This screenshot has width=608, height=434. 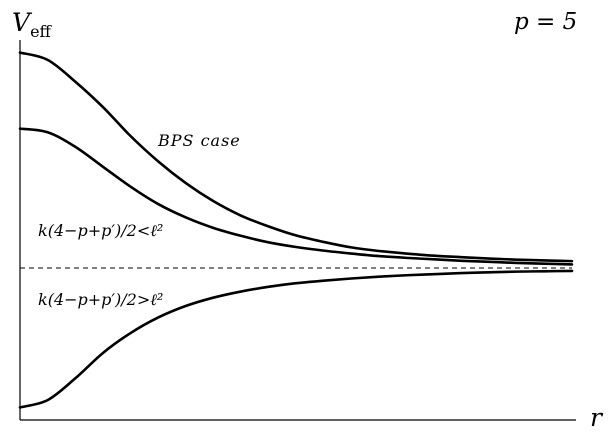 What do you see at coordinates (100, 299) in the screenshot?
I see `annotation-greater-than: k(4−p+p′)/2>ℓ²` at bounding box center [100, 299].